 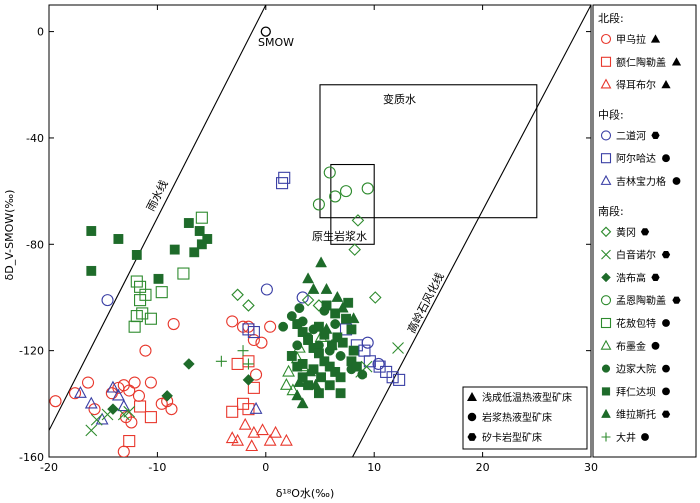 What do you see at coordinates (636, 85) in the screenshot?
I see `legend-entry-label: 得耳布尔` at bounding box center [636, 85].